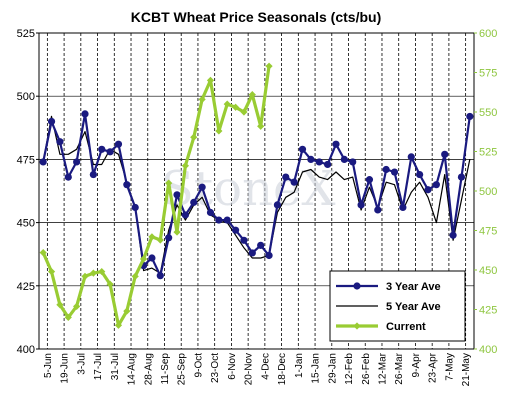  I want to click on x-tick-label: 26-Mar, so click(399, 368).